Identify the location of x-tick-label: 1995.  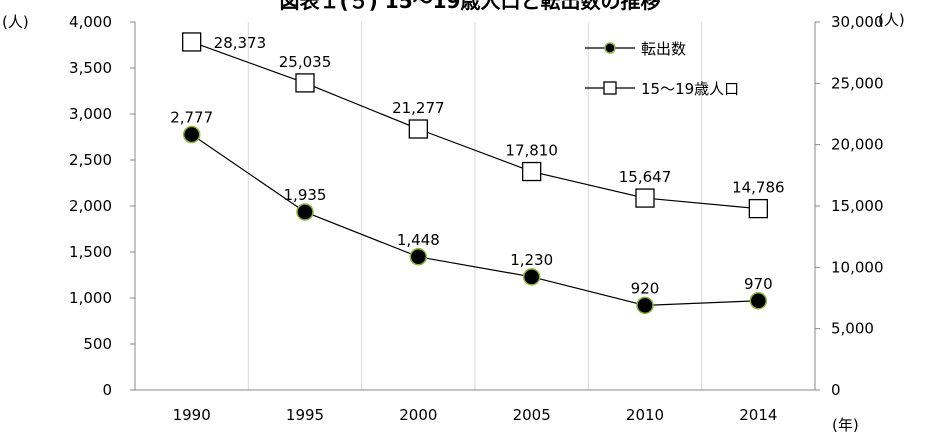
(305, 415).